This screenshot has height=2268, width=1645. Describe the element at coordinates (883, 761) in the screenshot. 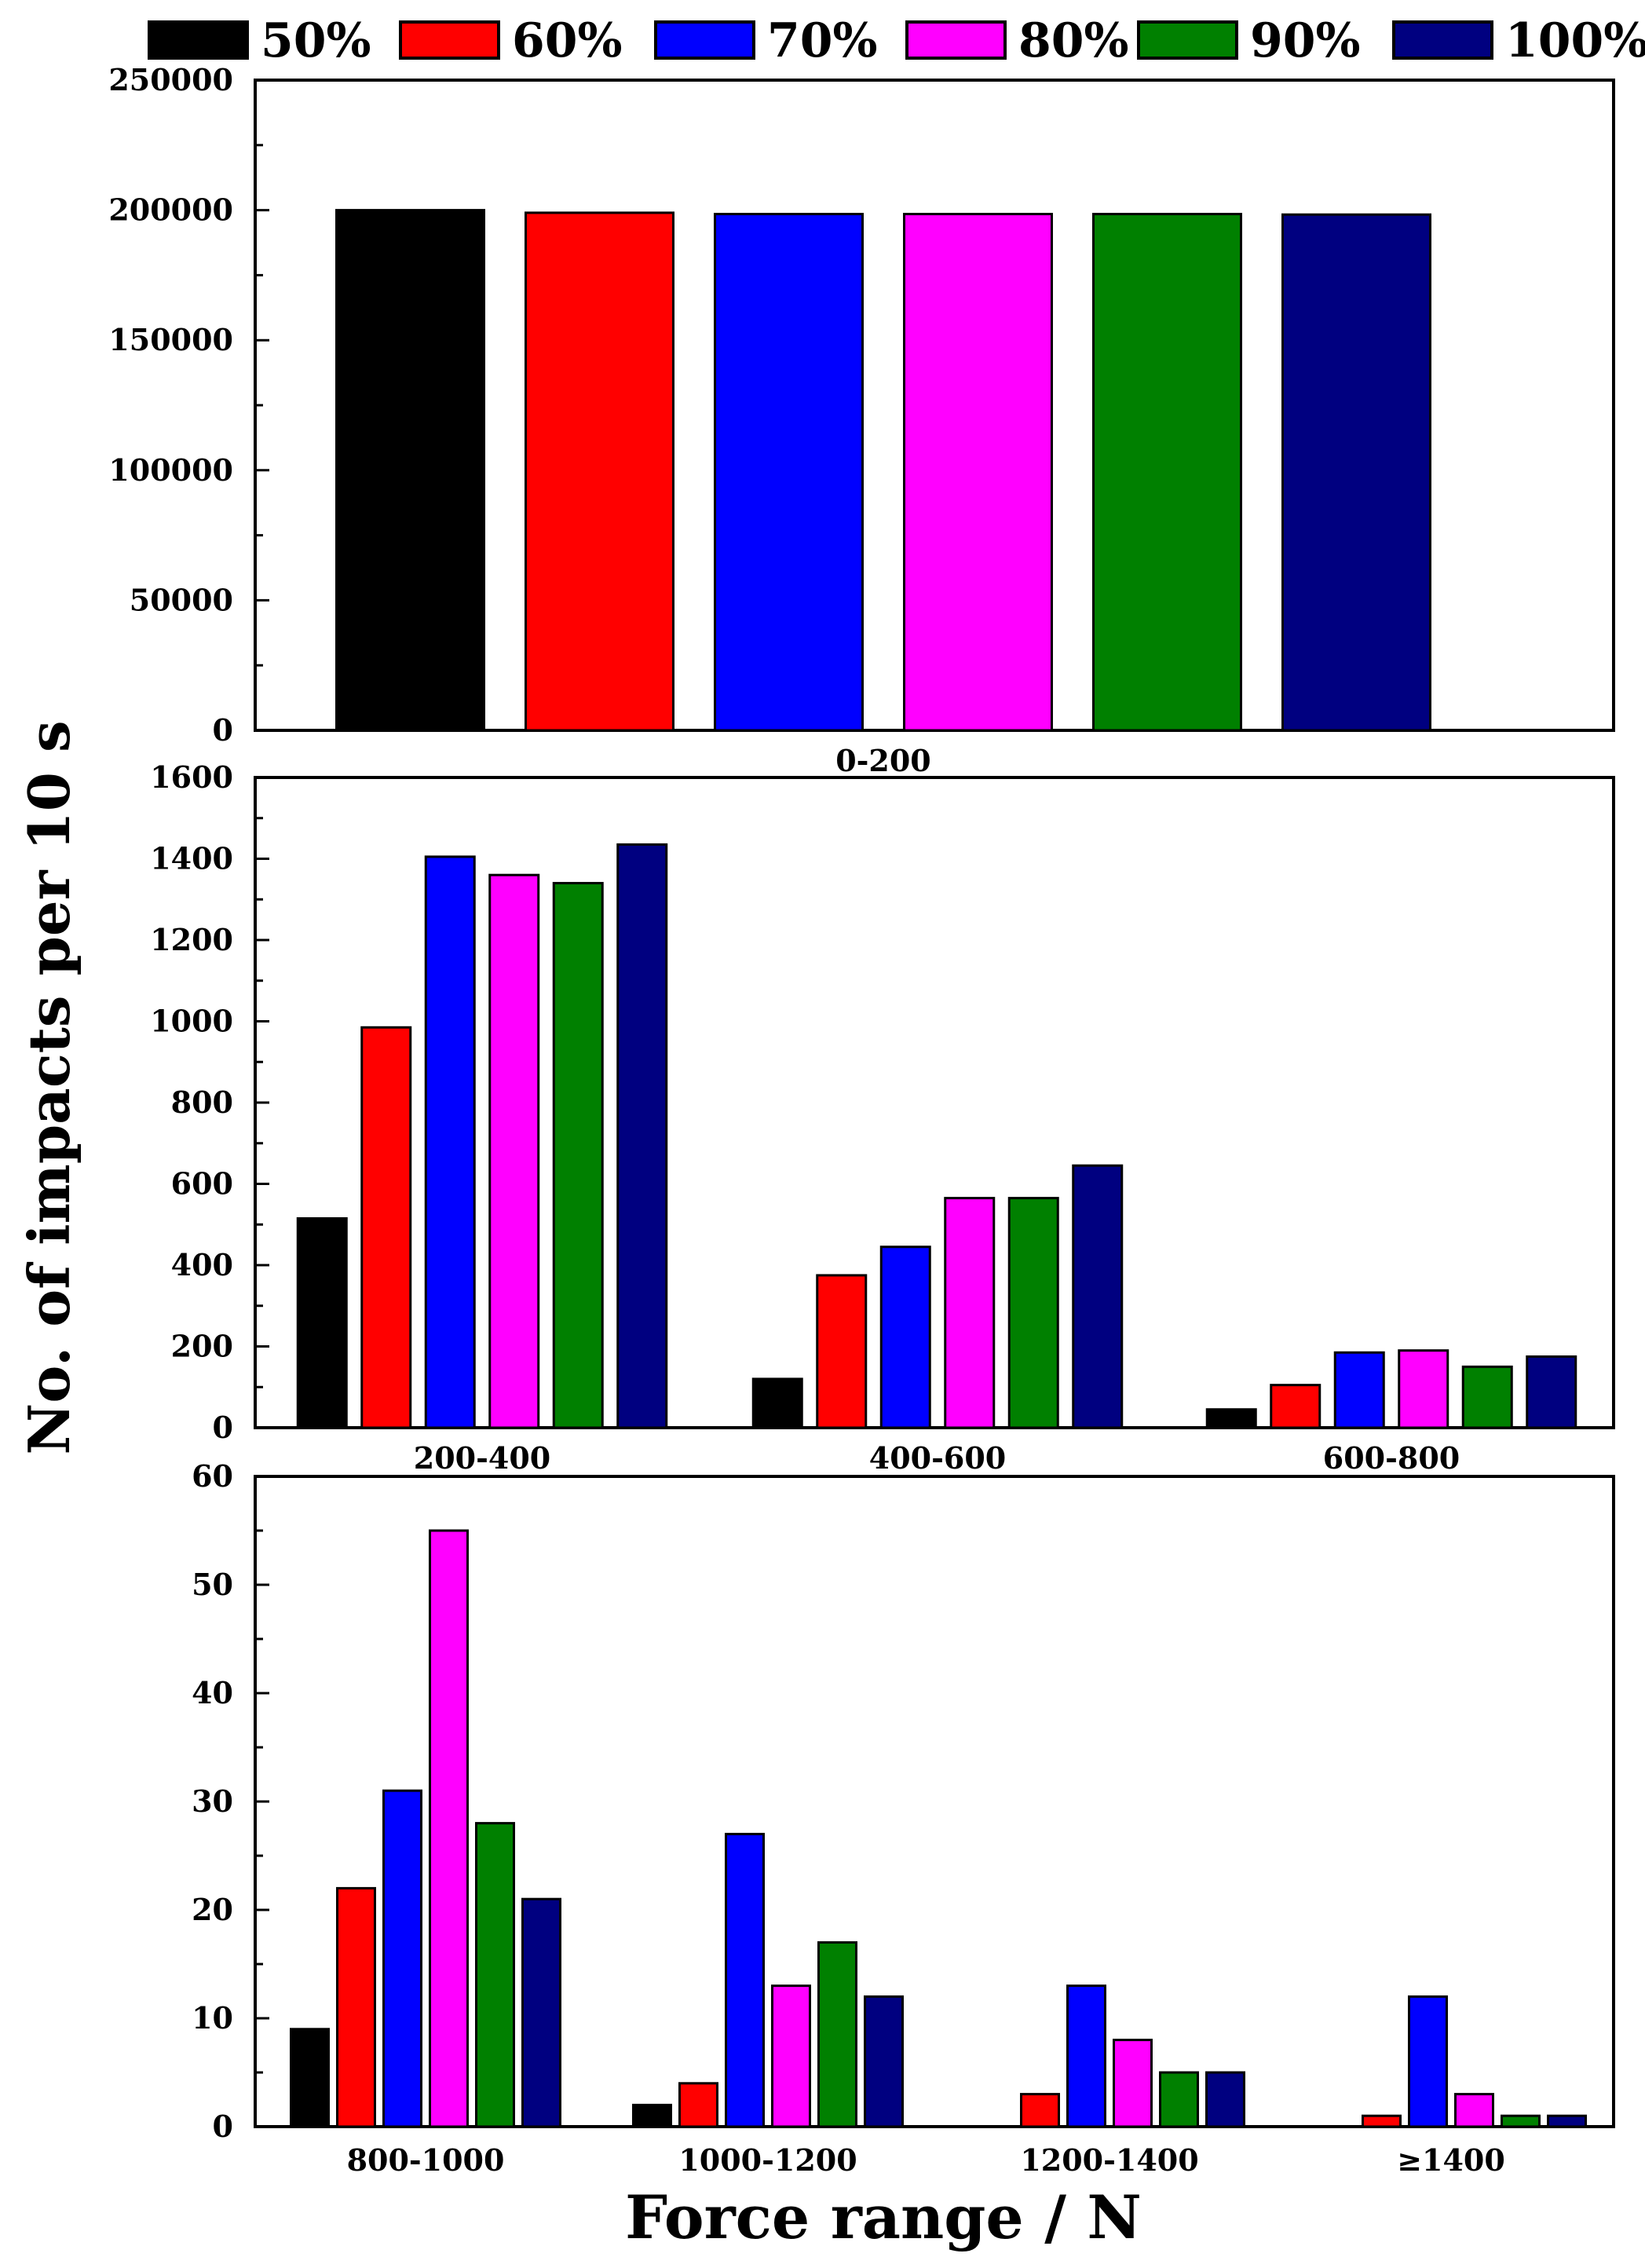

I see `category-label-0-200: 0-200` at that location.